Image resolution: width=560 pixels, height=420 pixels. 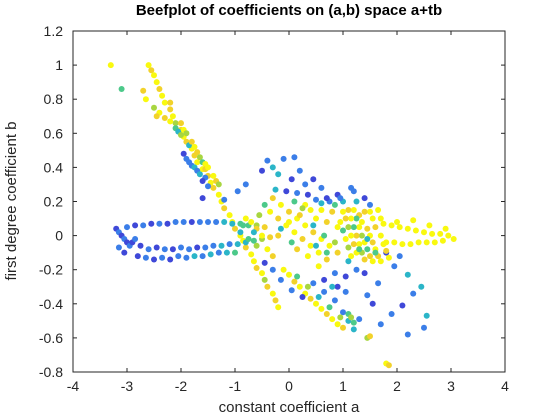 What do you see at coordinates (181, 386) in the screenshot?
I see `x-tick-label: -2` at bounding box center [181, 386].